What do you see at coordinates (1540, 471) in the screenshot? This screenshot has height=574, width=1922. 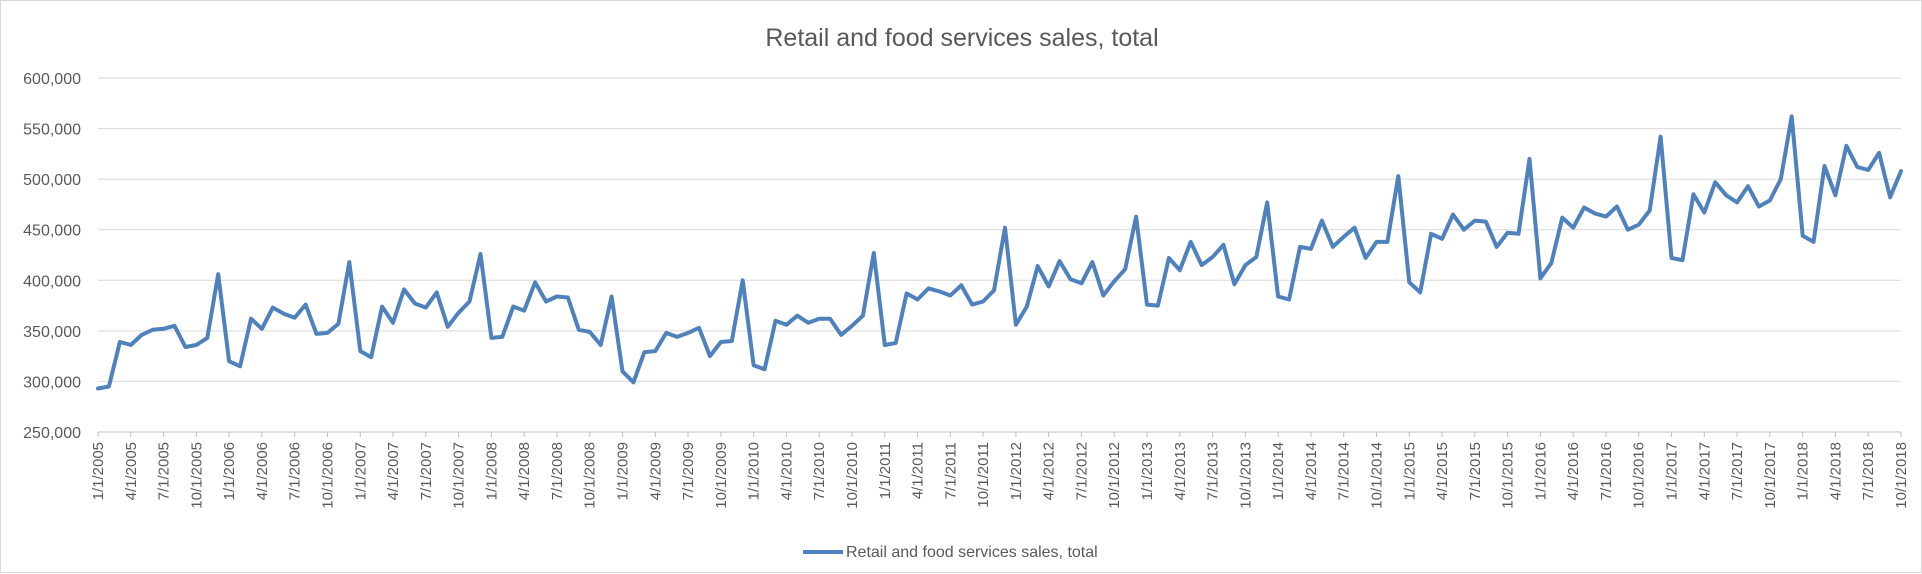 I see `x-tick-label: 1/1/2016` at bounding box center [1540, 471].